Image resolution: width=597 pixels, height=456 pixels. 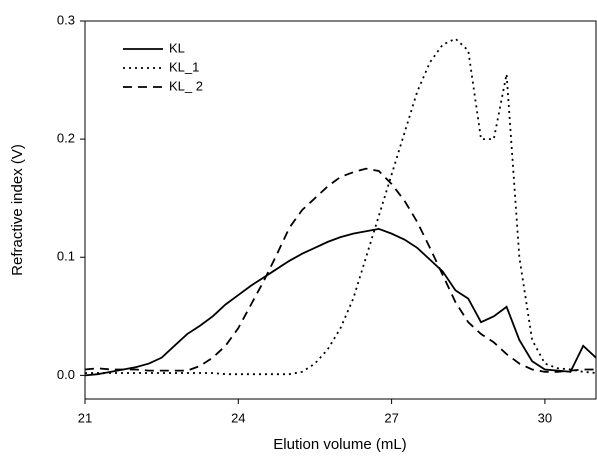 I want to click on y-tick-label: 0.0, so click(x=66, y=374).